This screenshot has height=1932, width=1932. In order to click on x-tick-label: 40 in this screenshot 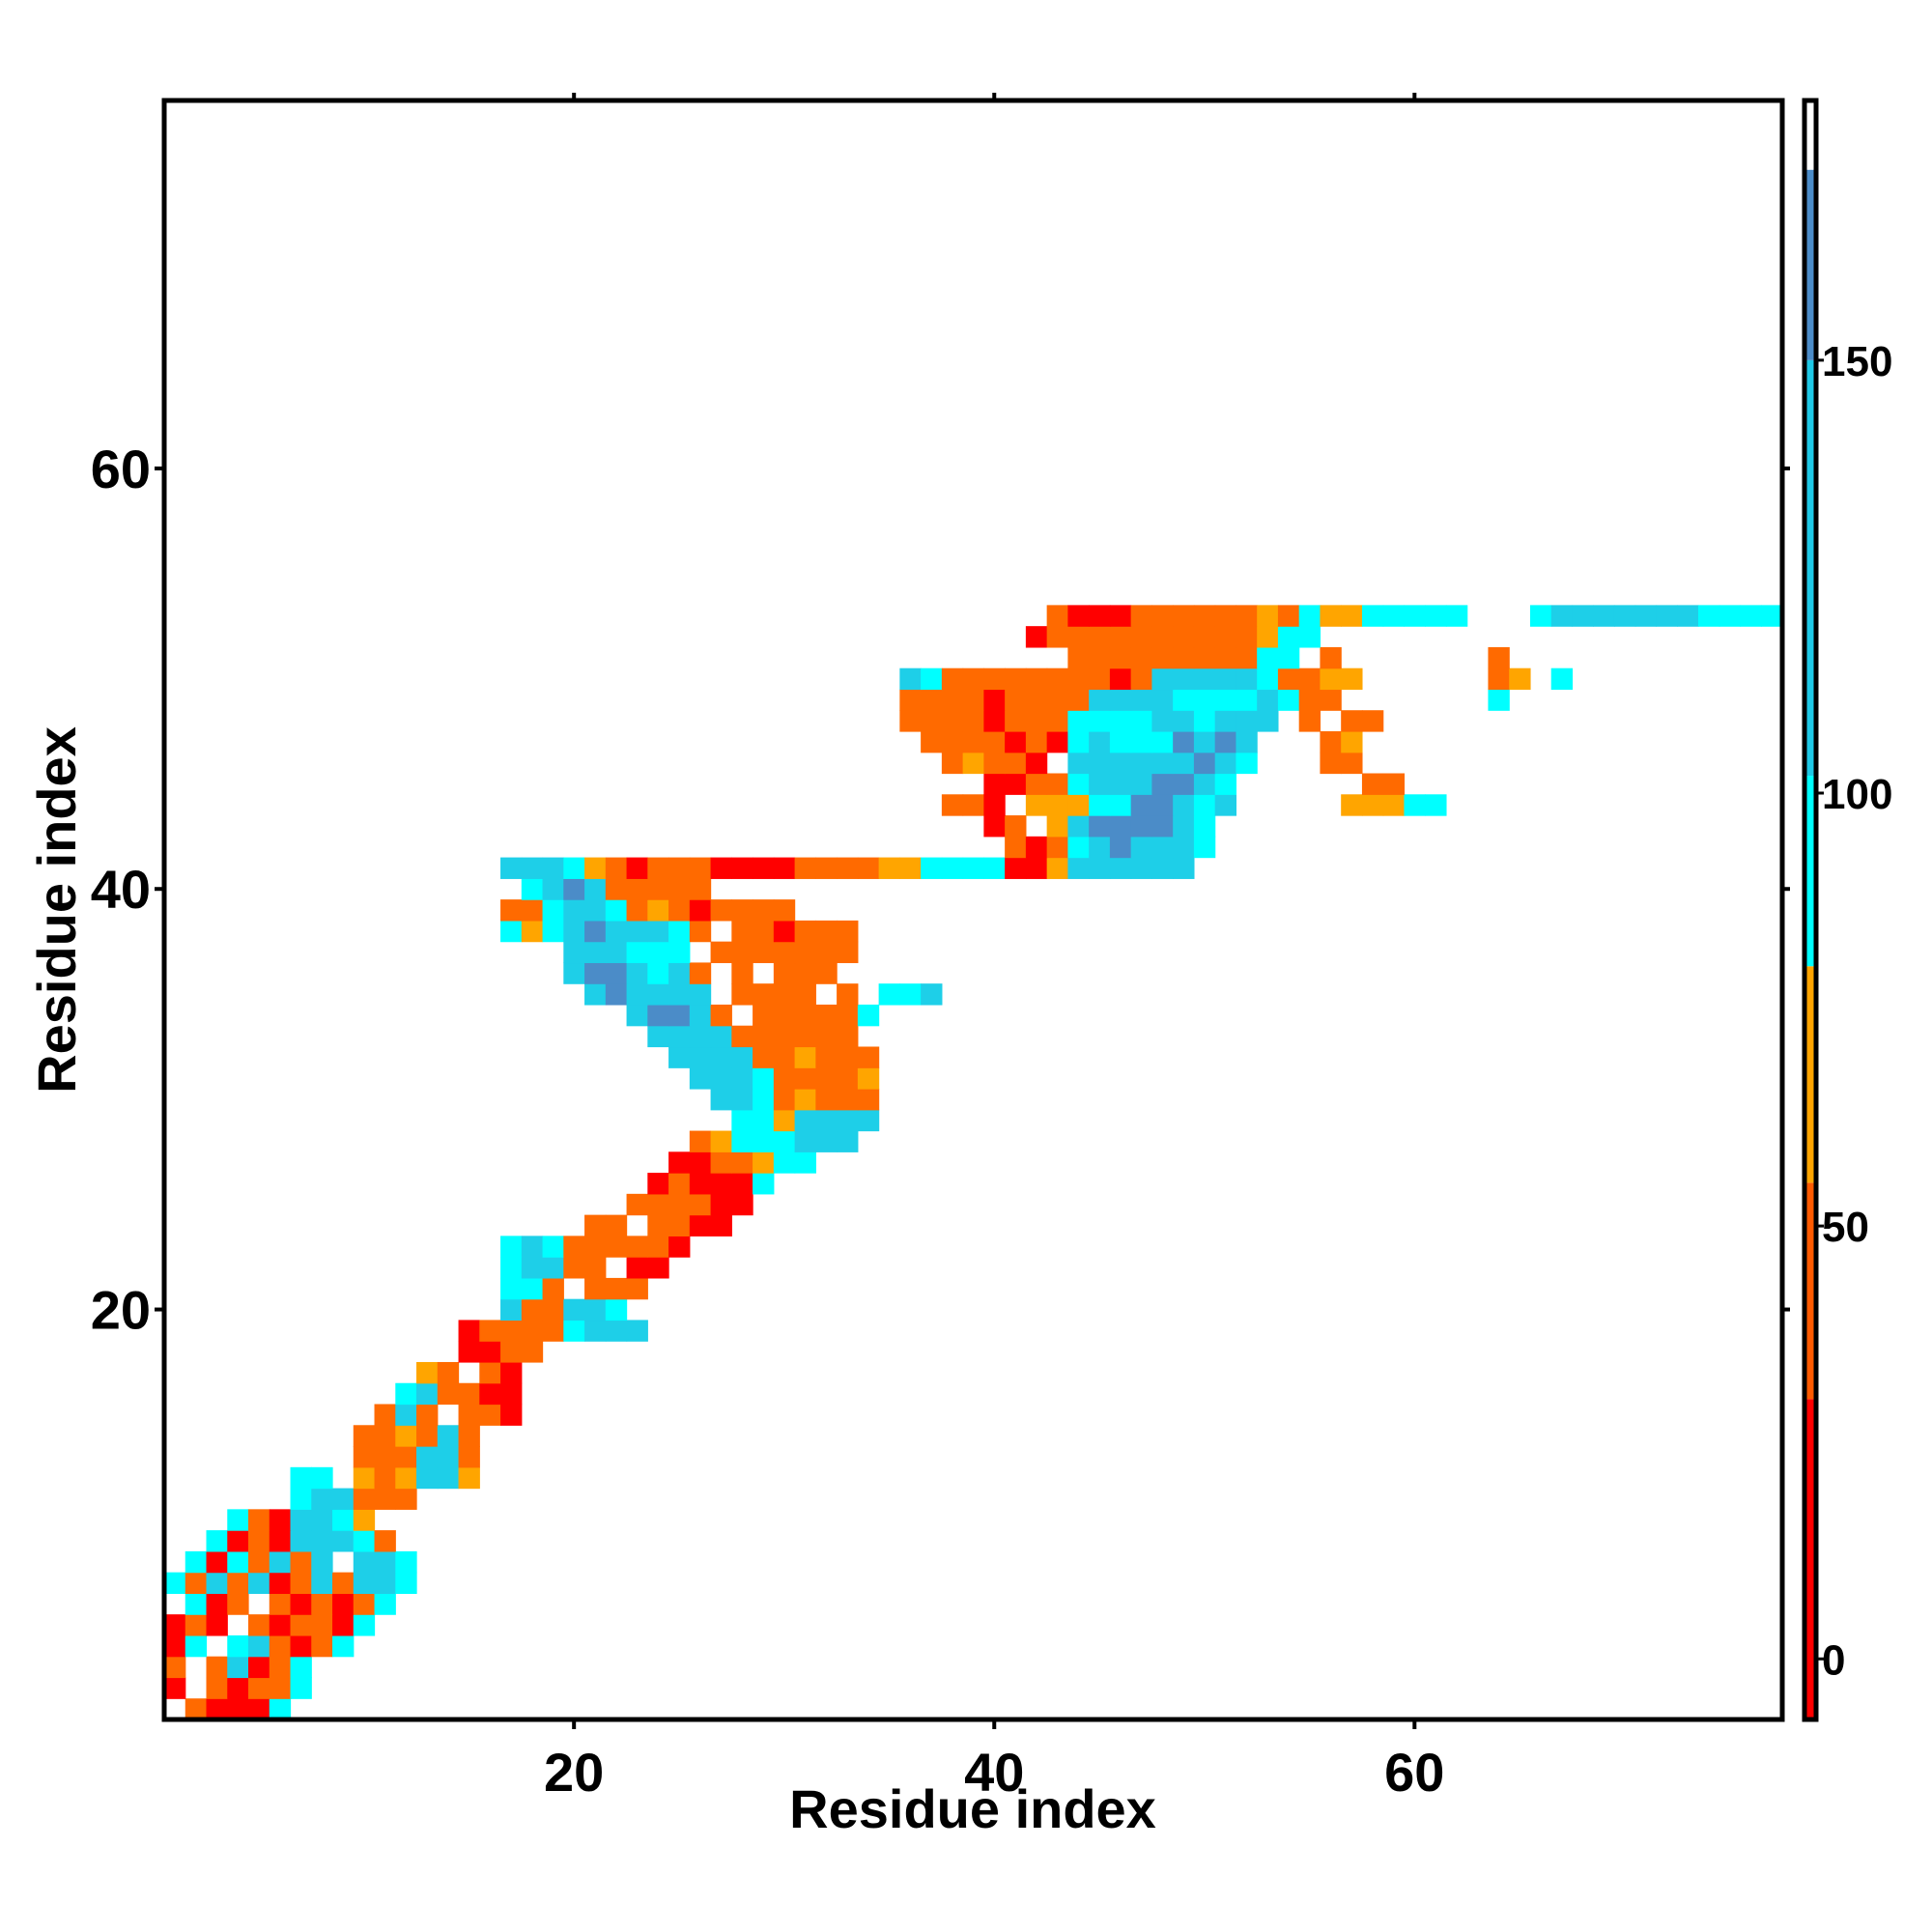, I will do `click(994, 1772)`.